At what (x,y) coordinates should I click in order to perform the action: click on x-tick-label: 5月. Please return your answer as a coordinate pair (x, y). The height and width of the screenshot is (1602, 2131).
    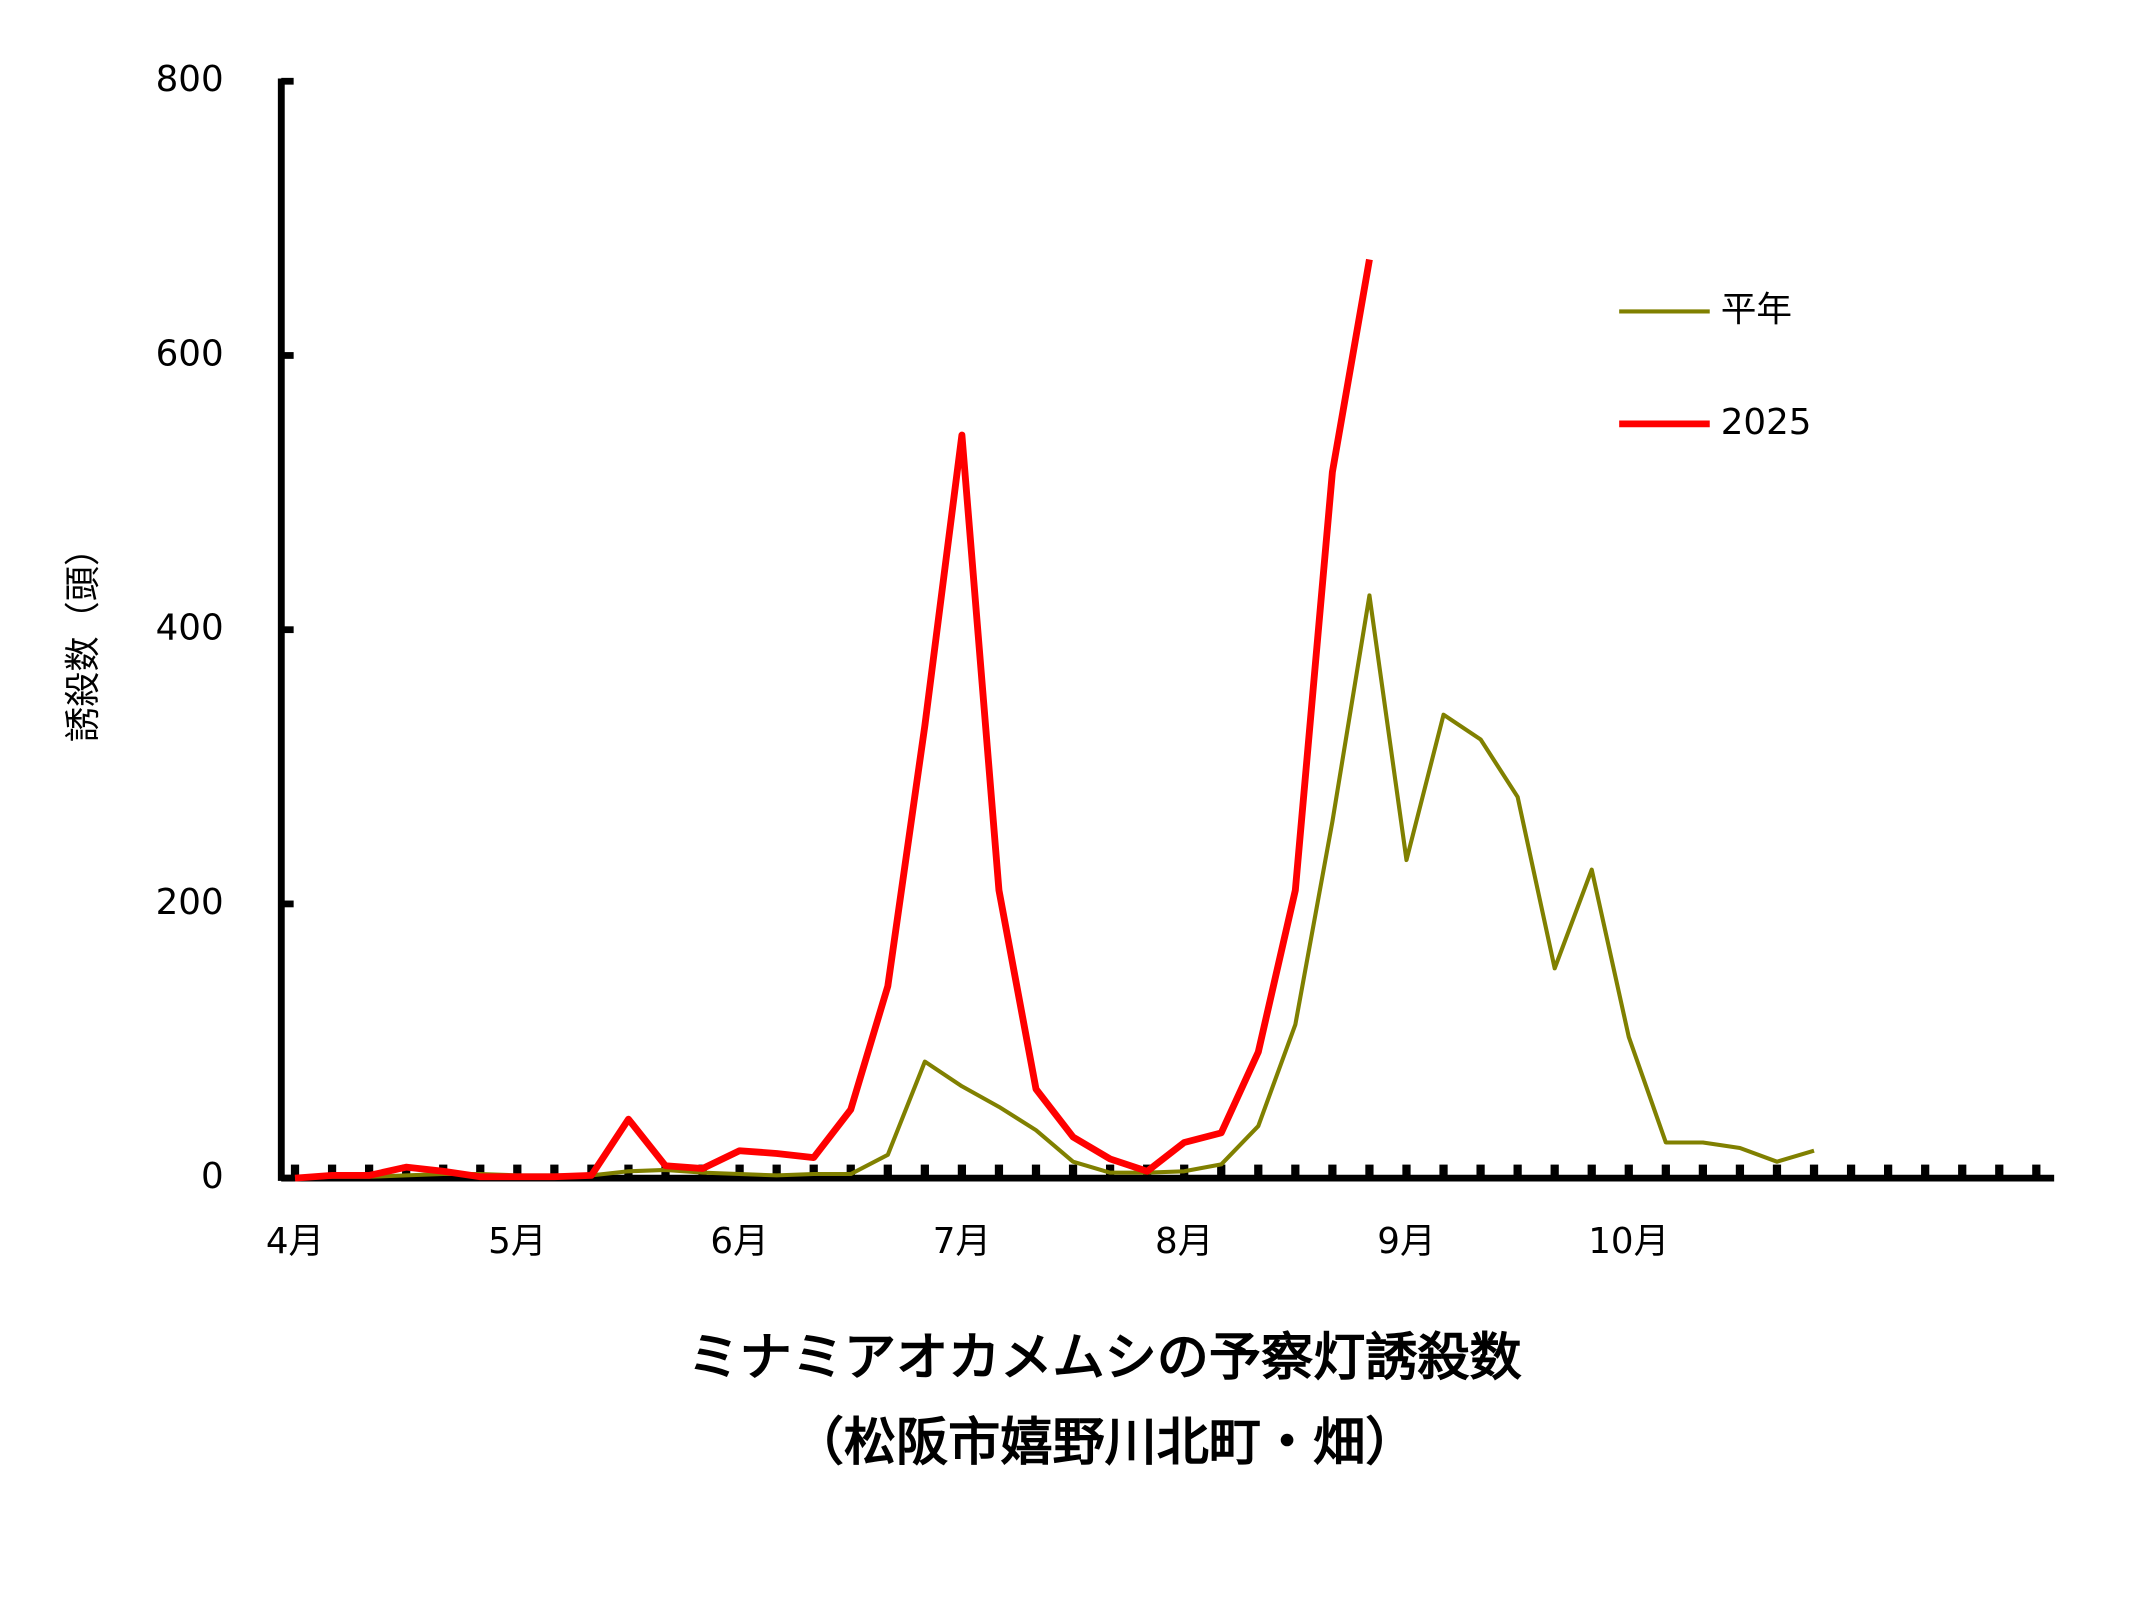
    Looking at the image, I should click on (517, 1241).